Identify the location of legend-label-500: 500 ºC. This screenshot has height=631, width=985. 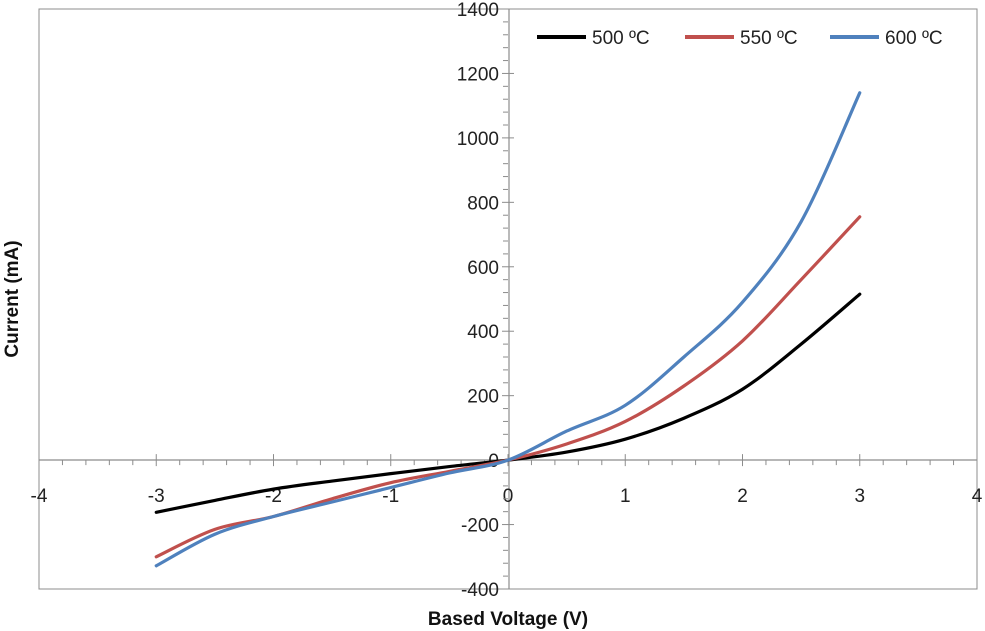
(621, 38).